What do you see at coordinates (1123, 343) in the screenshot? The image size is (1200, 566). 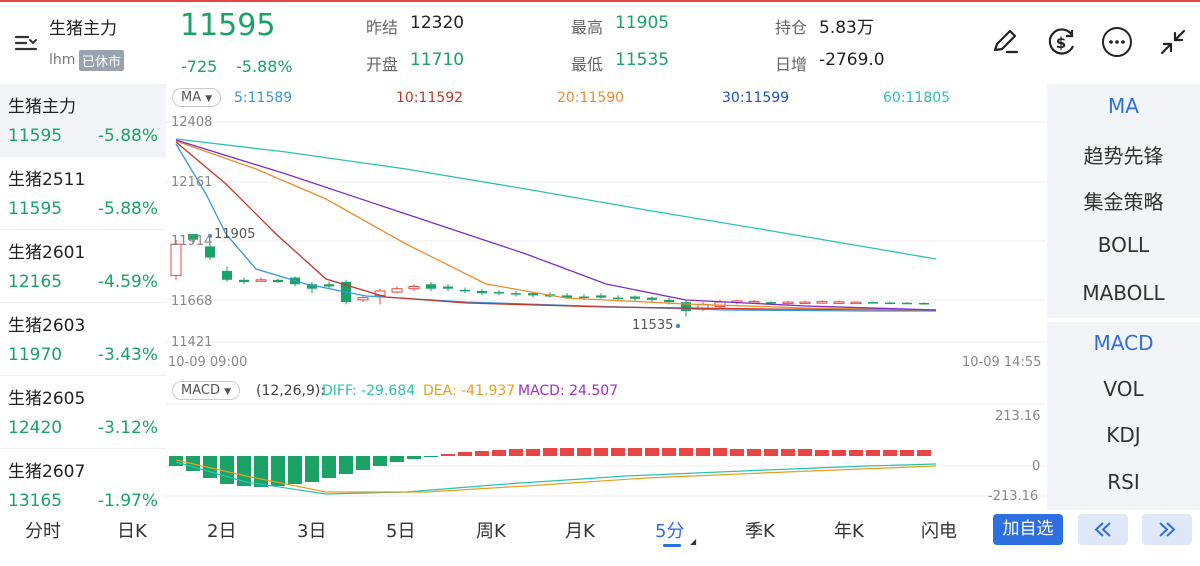 I see `indicator-macd: MACD` at bounding box center [1123, 343].